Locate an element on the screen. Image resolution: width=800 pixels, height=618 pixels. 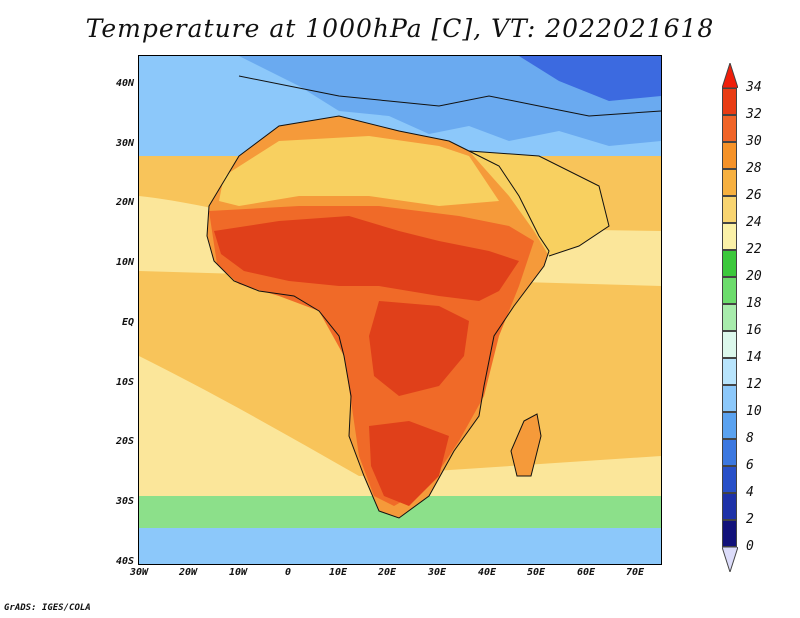
lat-tick-label: 10S is located at coordinates (124, 382).